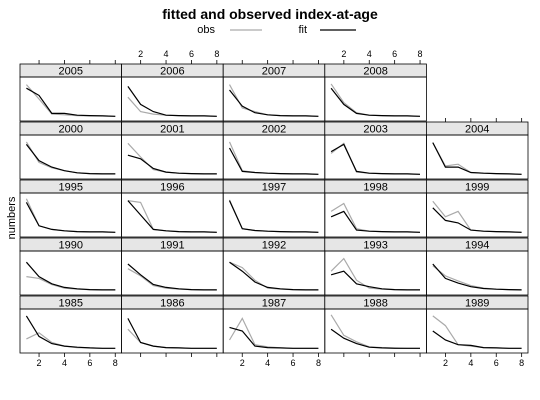 The width and height of the screenshot is (540, 400). Describe the element at coordinates (172, 130) in the screenshot. I see `panel-strip-label: 2001` at that location.